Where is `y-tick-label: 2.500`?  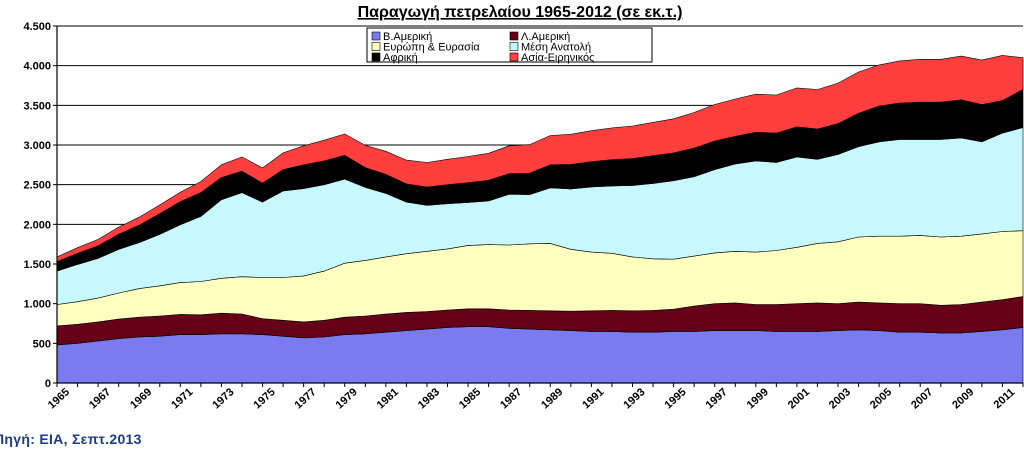 y-tick-label: 2.500 is located at coordinates (37, 186).